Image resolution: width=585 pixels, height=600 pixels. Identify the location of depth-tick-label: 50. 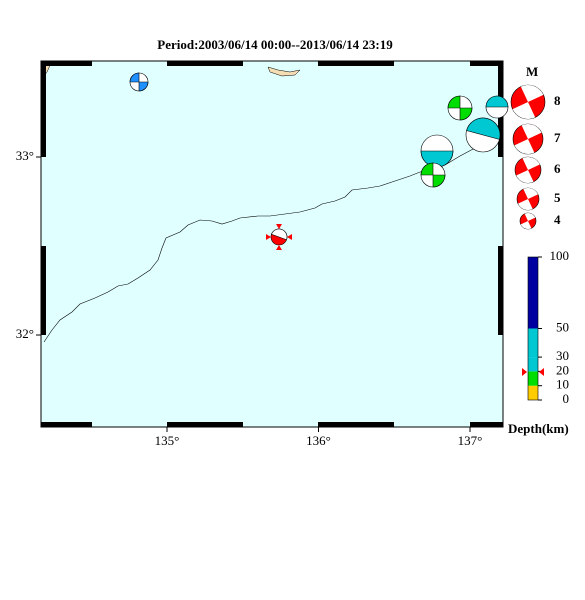
(562, 326).